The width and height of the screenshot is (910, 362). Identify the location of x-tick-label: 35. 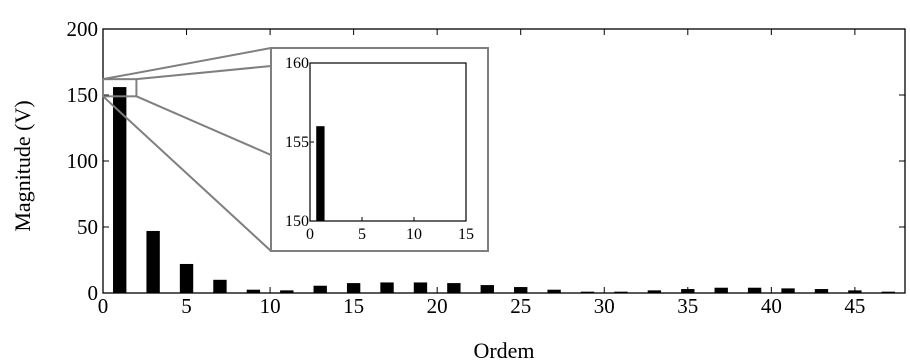
(687, 306).